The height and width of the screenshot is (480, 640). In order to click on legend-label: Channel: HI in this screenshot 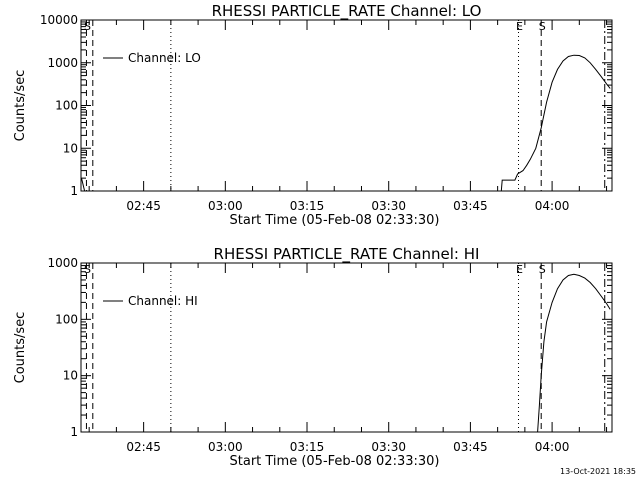, I will do `click(163, 301)`.